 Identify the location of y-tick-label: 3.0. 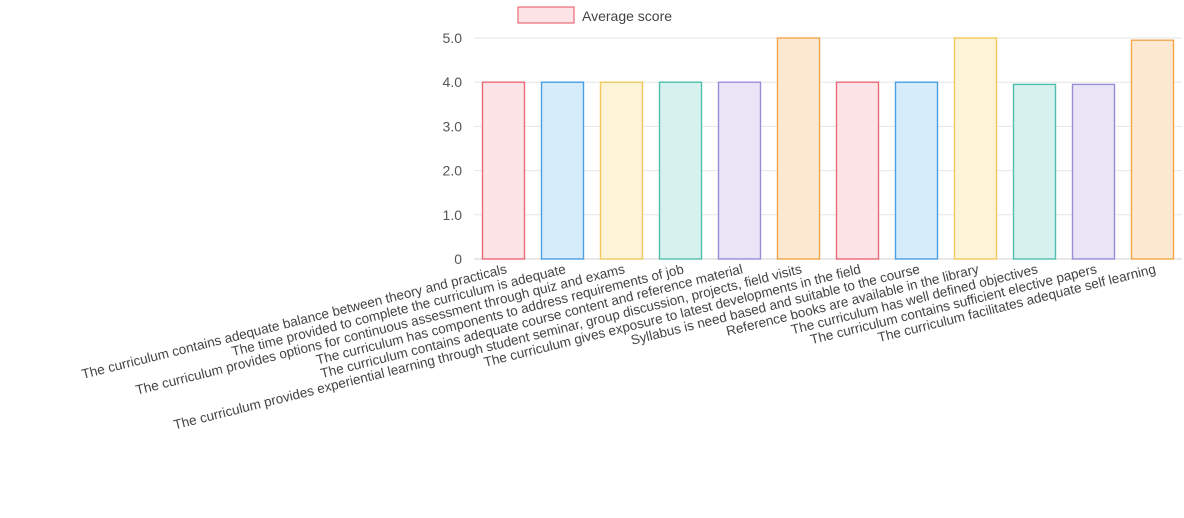
(453, 126).